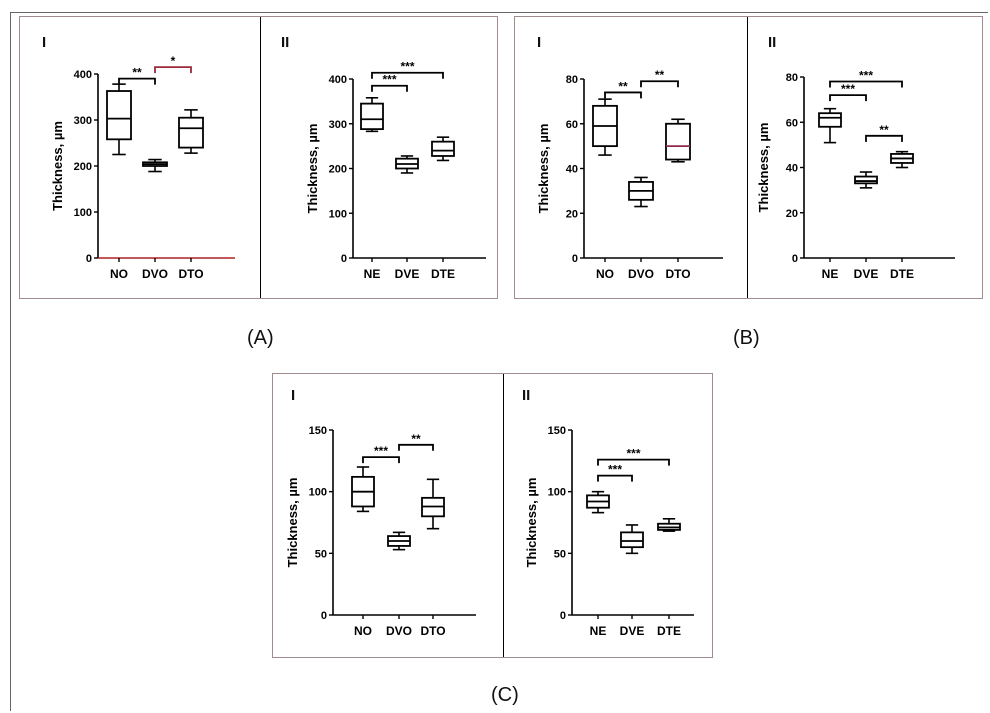  I want to click on significance-label: *, so click(173, 61).